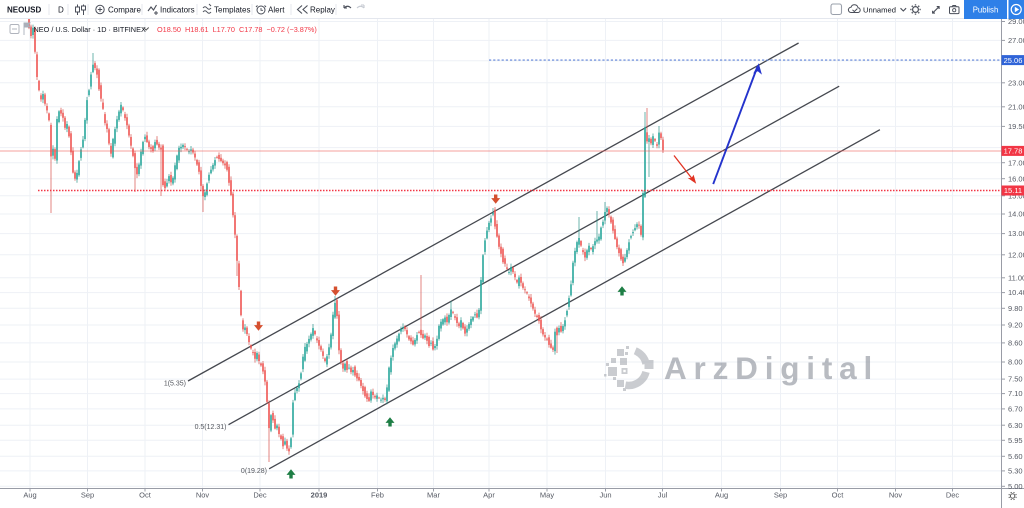  I want to click on svg-text: 5.60, so click(1015, 456).